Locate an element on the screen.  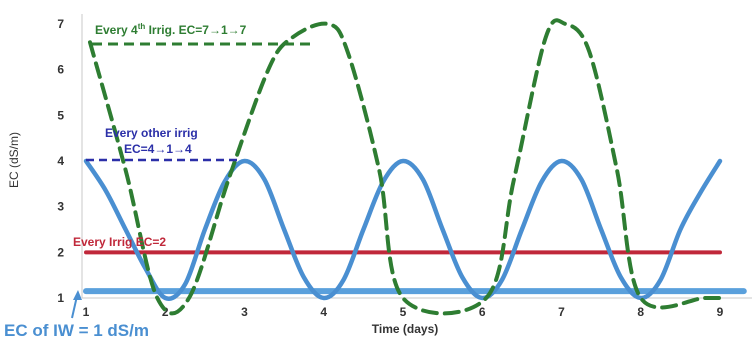
x-tick-label: 8 is located at coordinates (640, 312).